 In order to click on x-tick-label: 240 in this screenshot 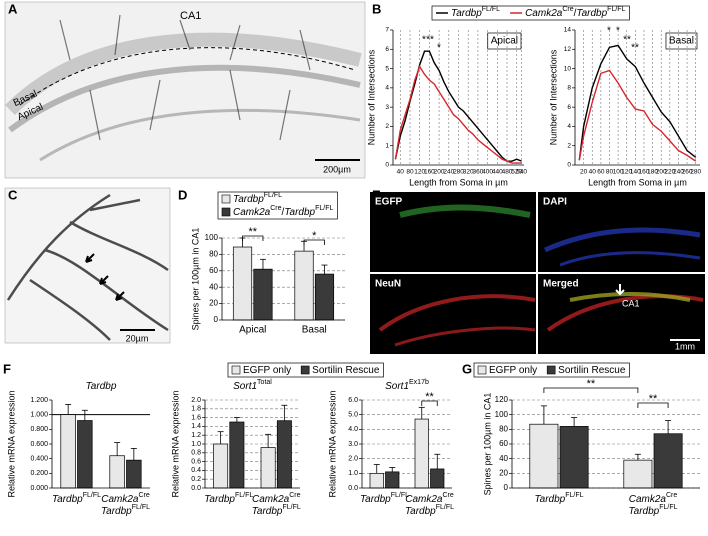, I will do `click(678, 172)`.